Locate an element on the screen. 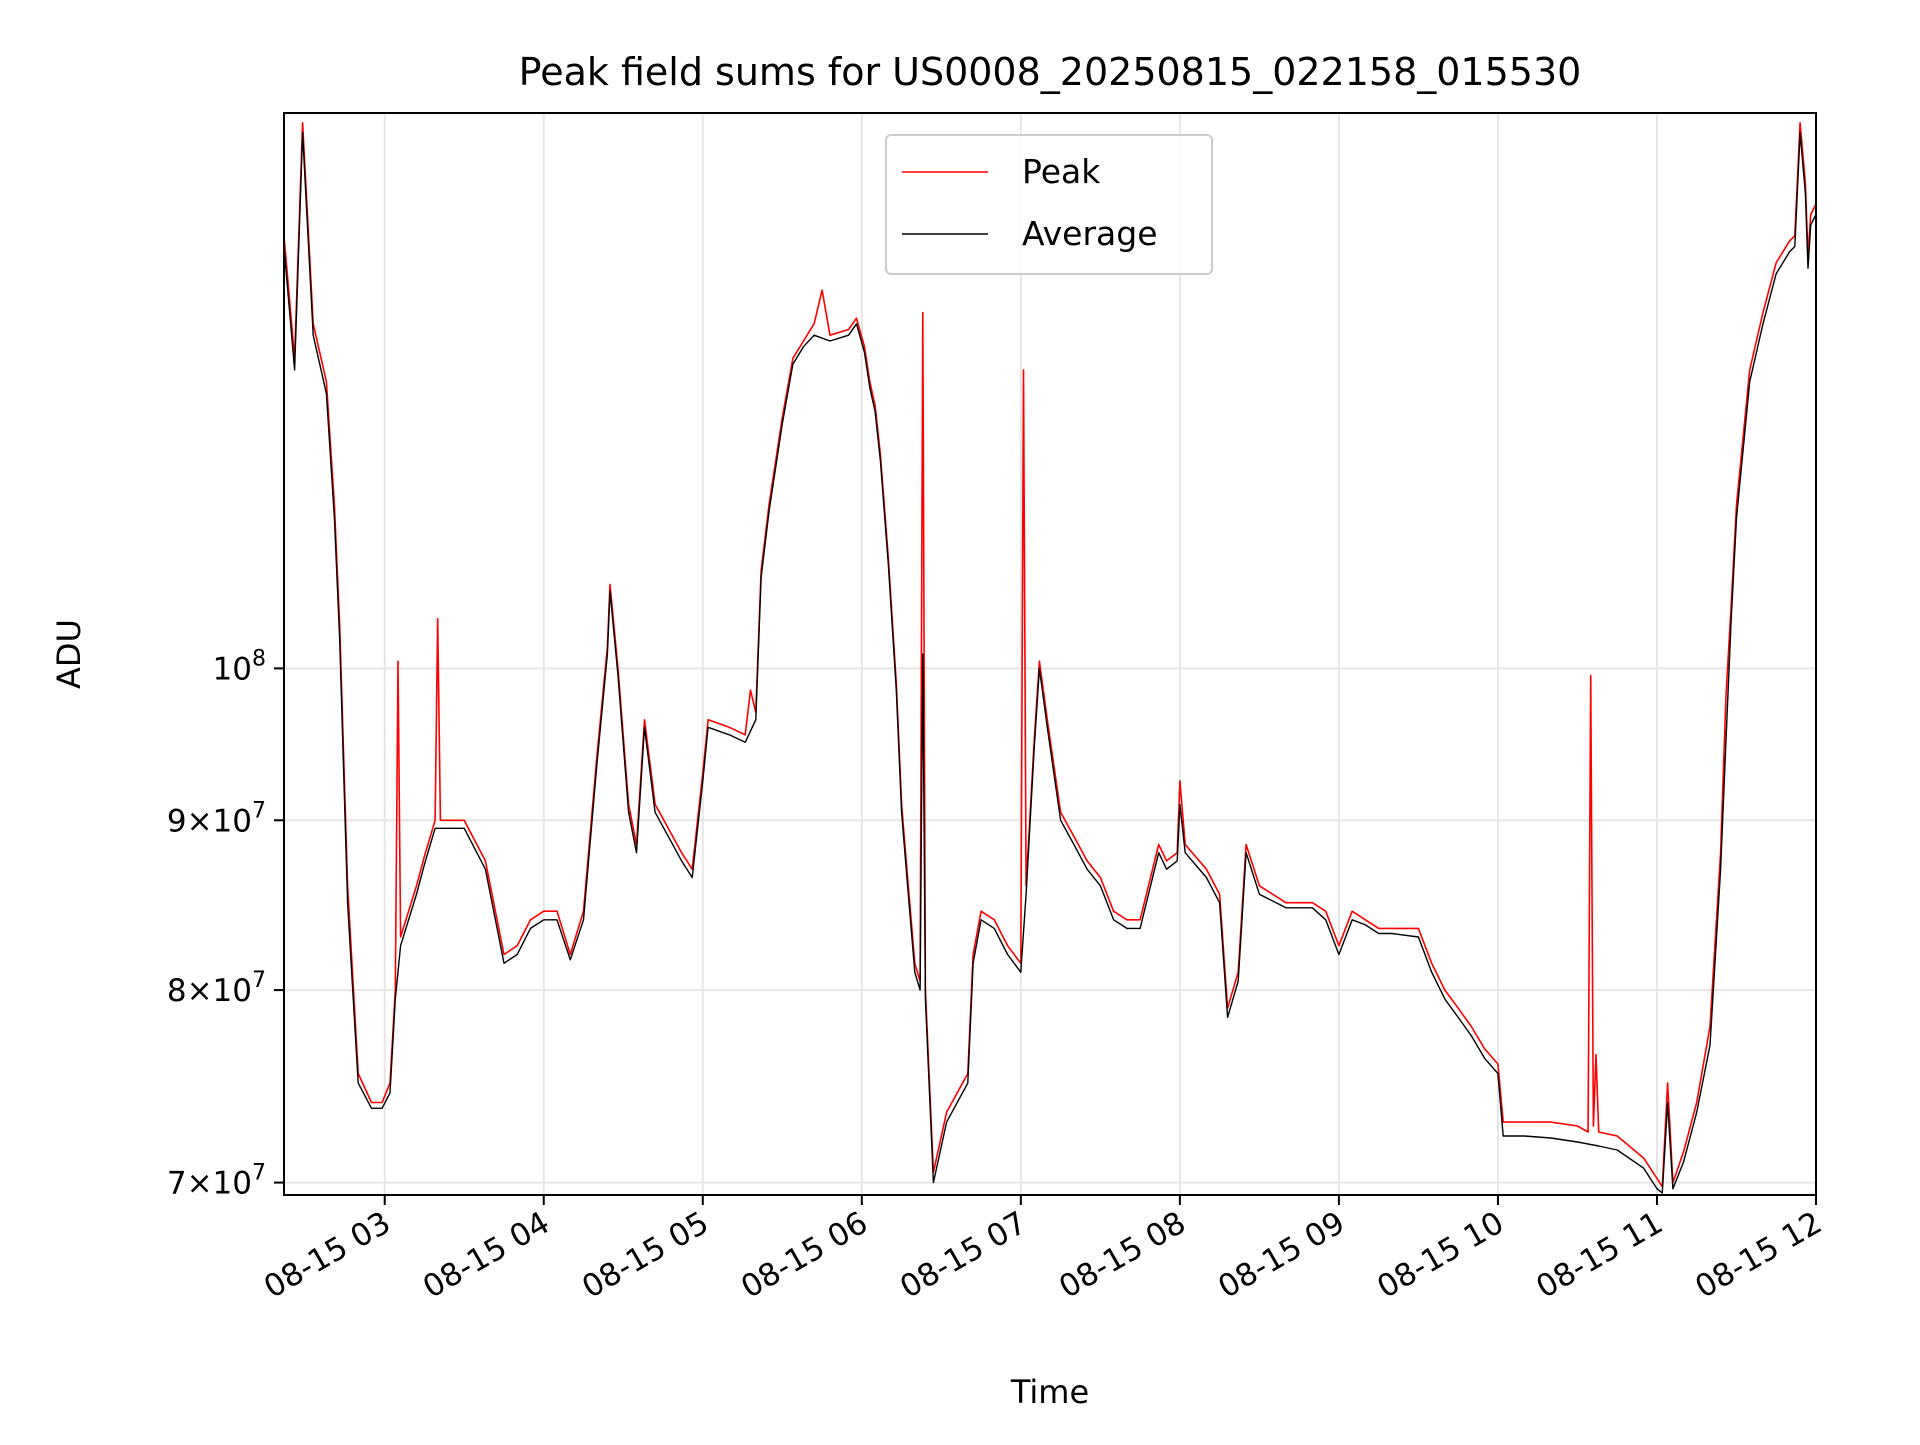 This screenshot has width=1920, height=1445. y-tick-mantissa: 8×10 is located at coordinates (209, 991).